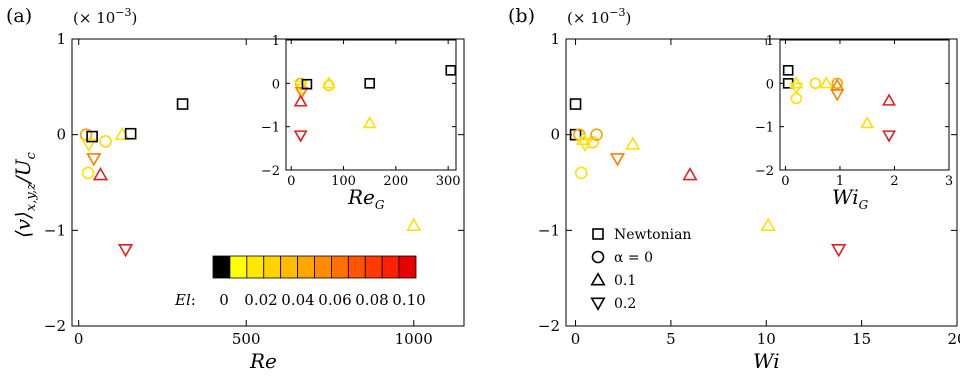  I want to click on panel-b-inset-x-tick-label: 1, so click(840, 181).